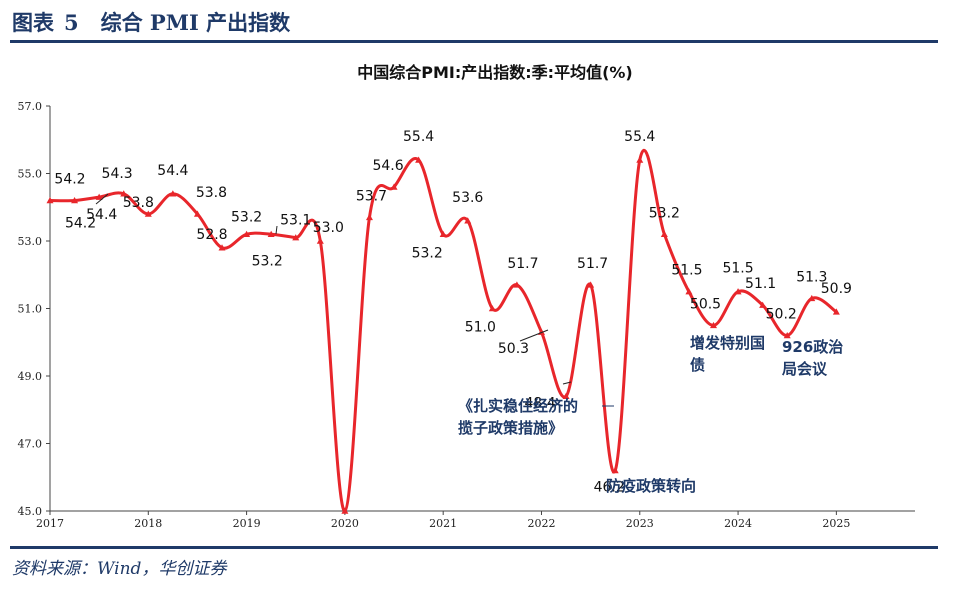 The width and height of the screenshot is (960, 596). Describe the element at coordinates (30, 174) in the screenshot. I see `y-tick-label: 55.0` at that location.